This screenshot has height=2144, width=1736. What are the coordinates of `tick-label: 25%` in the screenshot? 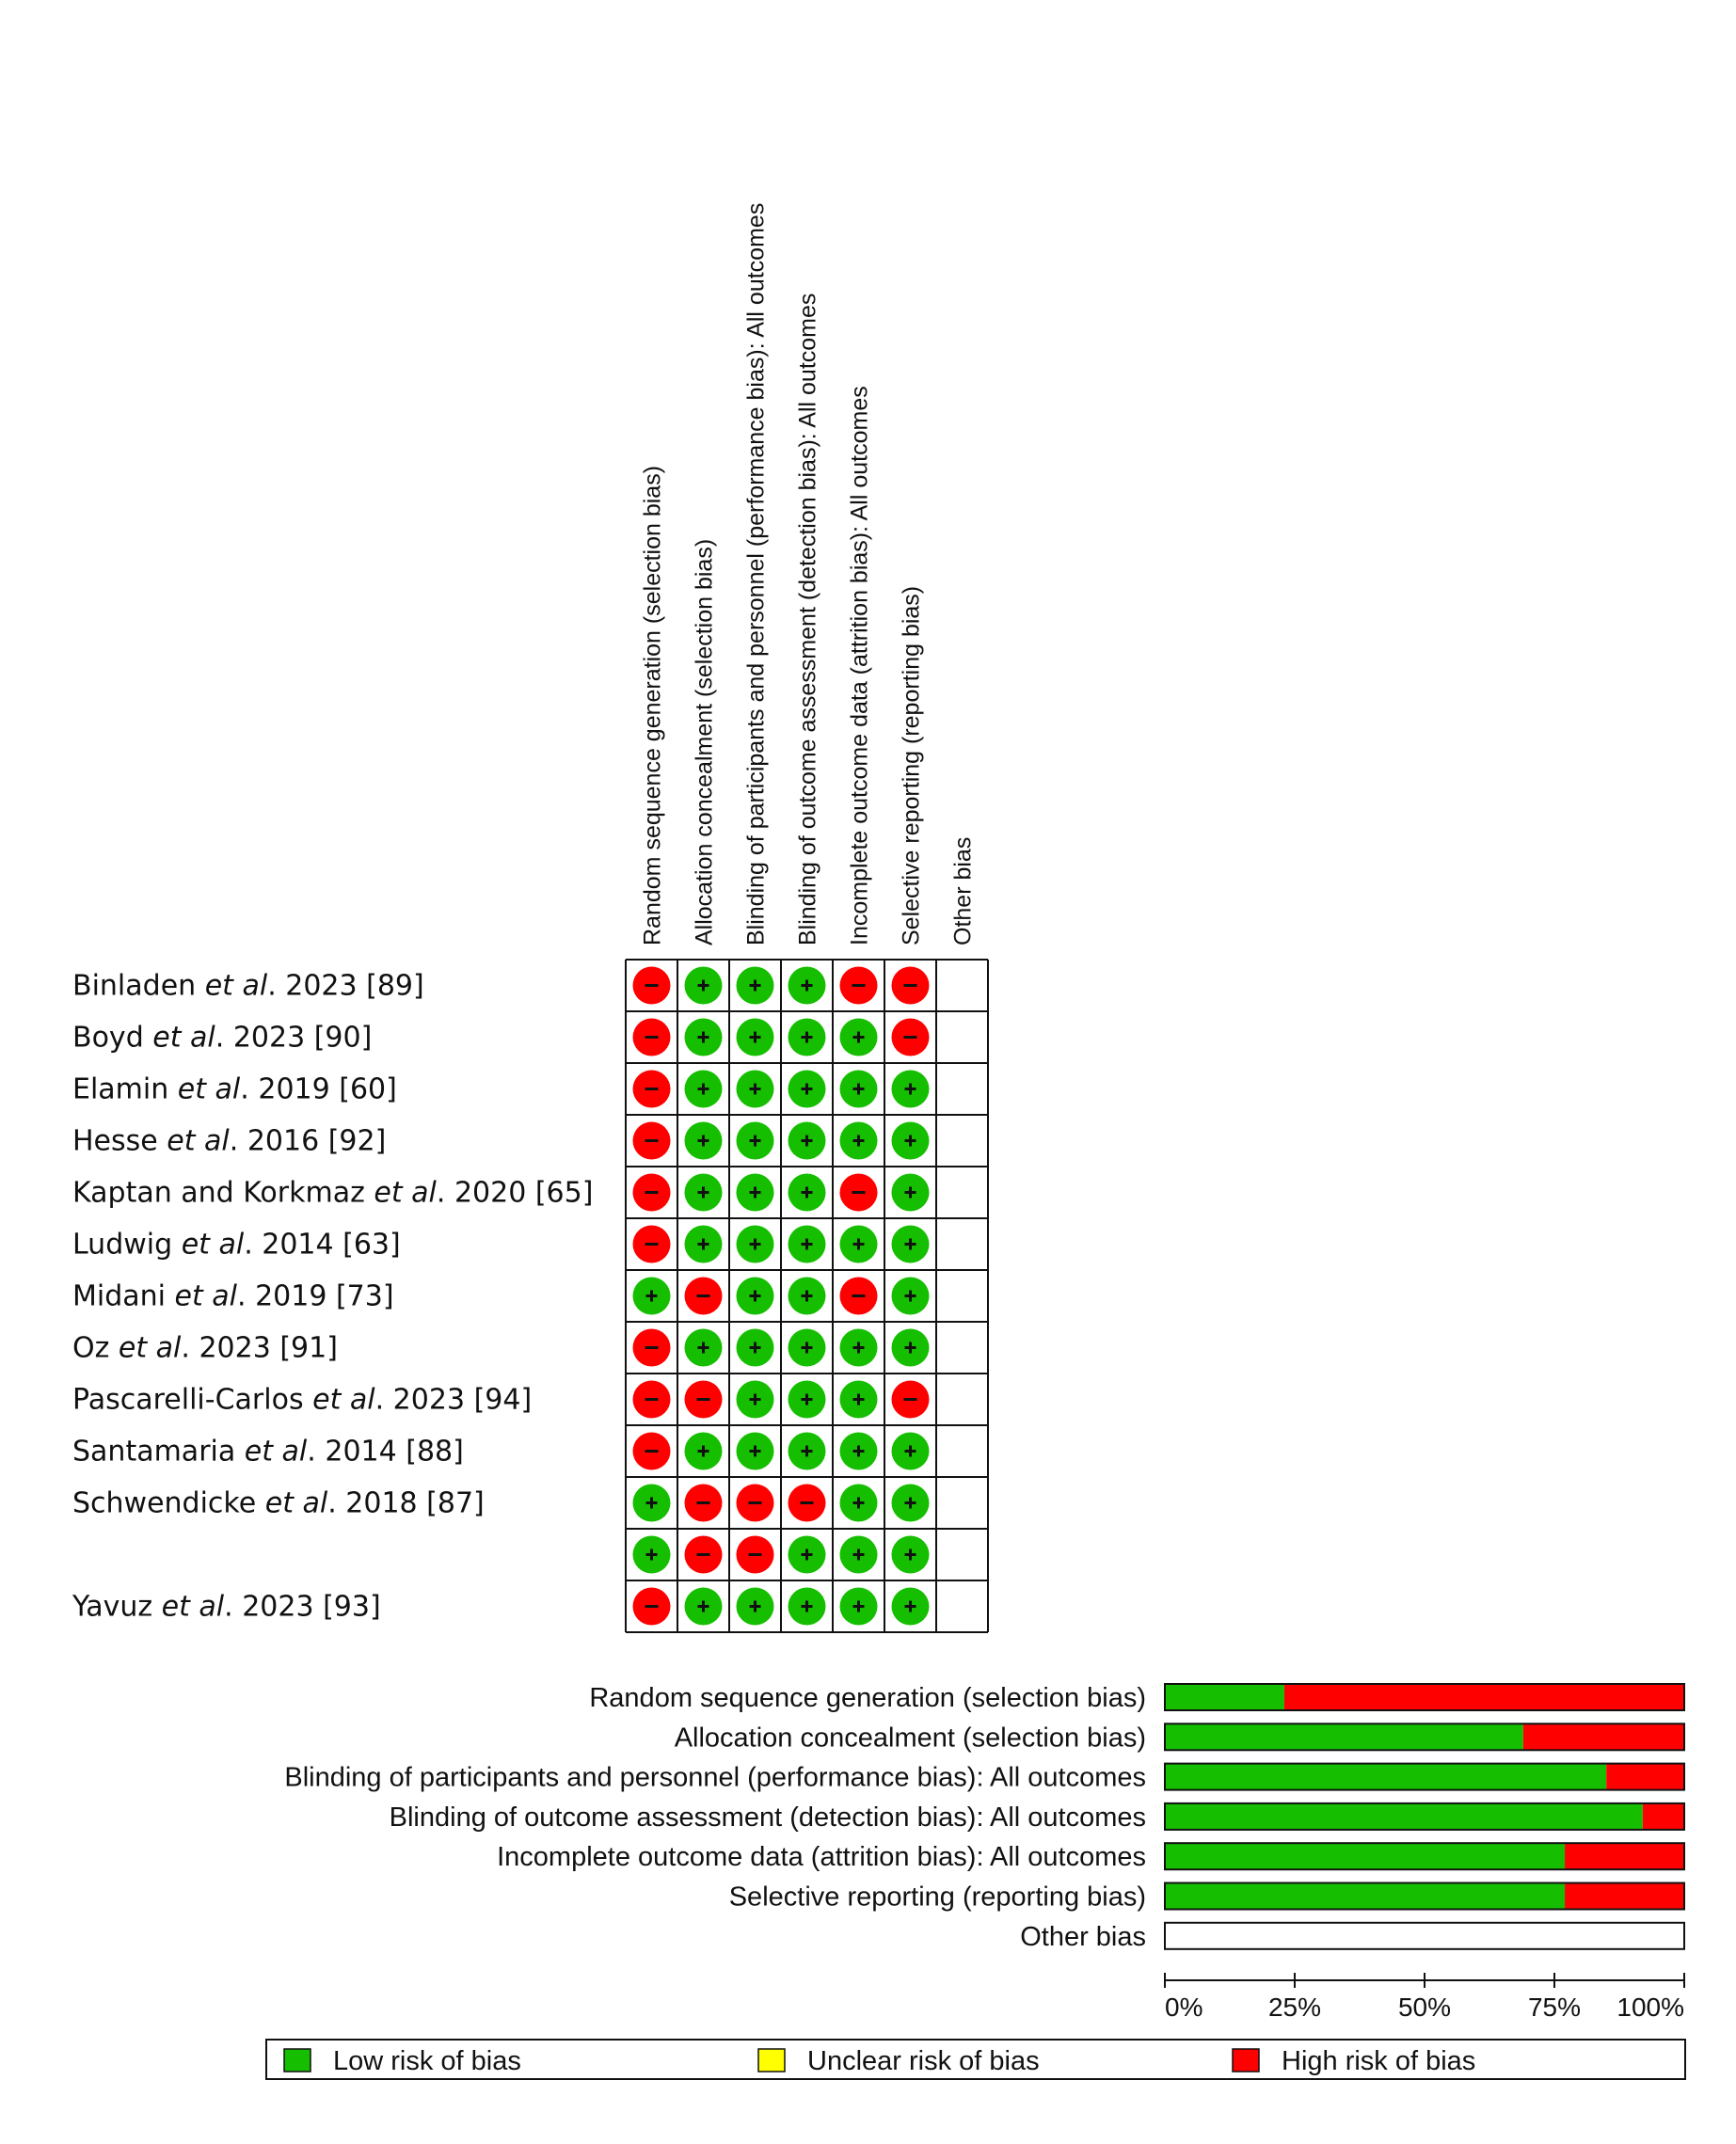 It's located at (1294, 2007).